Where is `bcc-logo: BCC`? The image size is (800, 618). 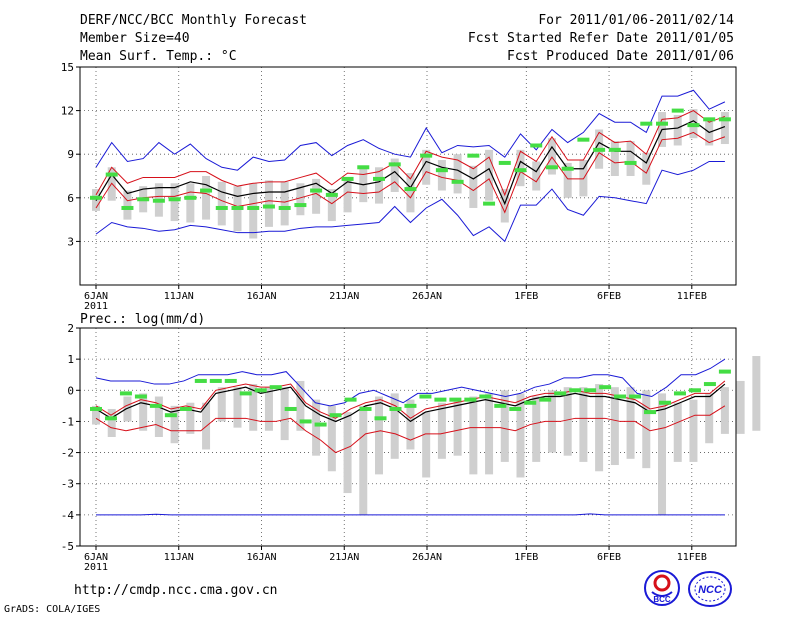
bcc-logo: BCC is located at coordinates (662, 588).